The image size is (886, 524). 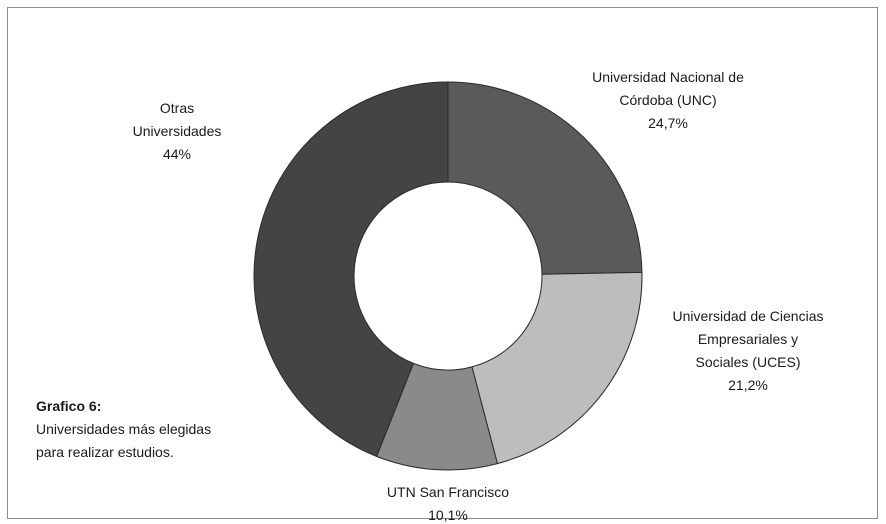 What do you see at coordinates (177, 119) in the screenshot?
I see `slice-label-name: Otras Universidades` at bounding box center [177, 119].